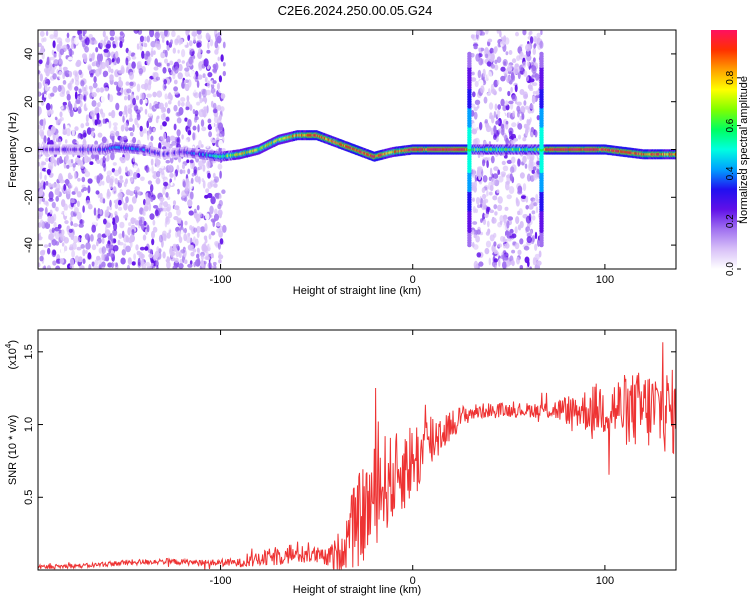 Image resolution: width=750 pixels, height=600 pixels. Describe the element at coordinates (413, 280) in the screenshot. I see `spectrogram-x-tick-label: 0` at that location.